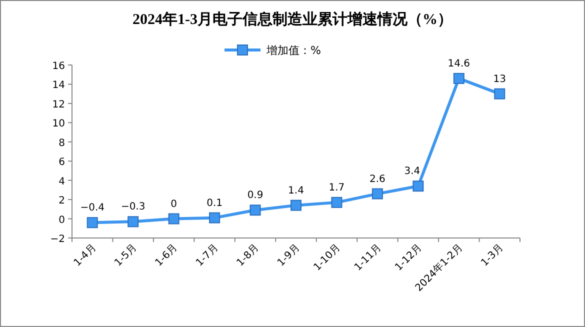  I want to click on data-label: 13, so click(499, 79).